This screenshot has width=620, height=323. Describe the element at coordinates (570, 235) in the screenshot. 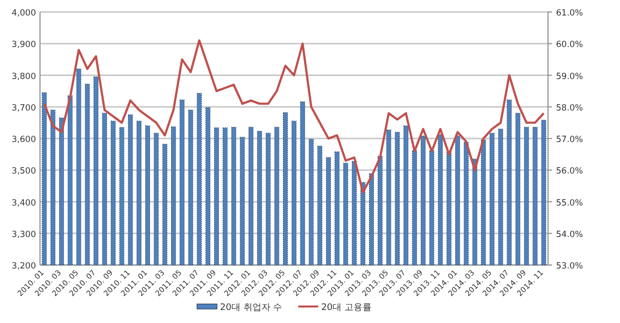

I see `y2-tick-label: 54.0%` at that location.